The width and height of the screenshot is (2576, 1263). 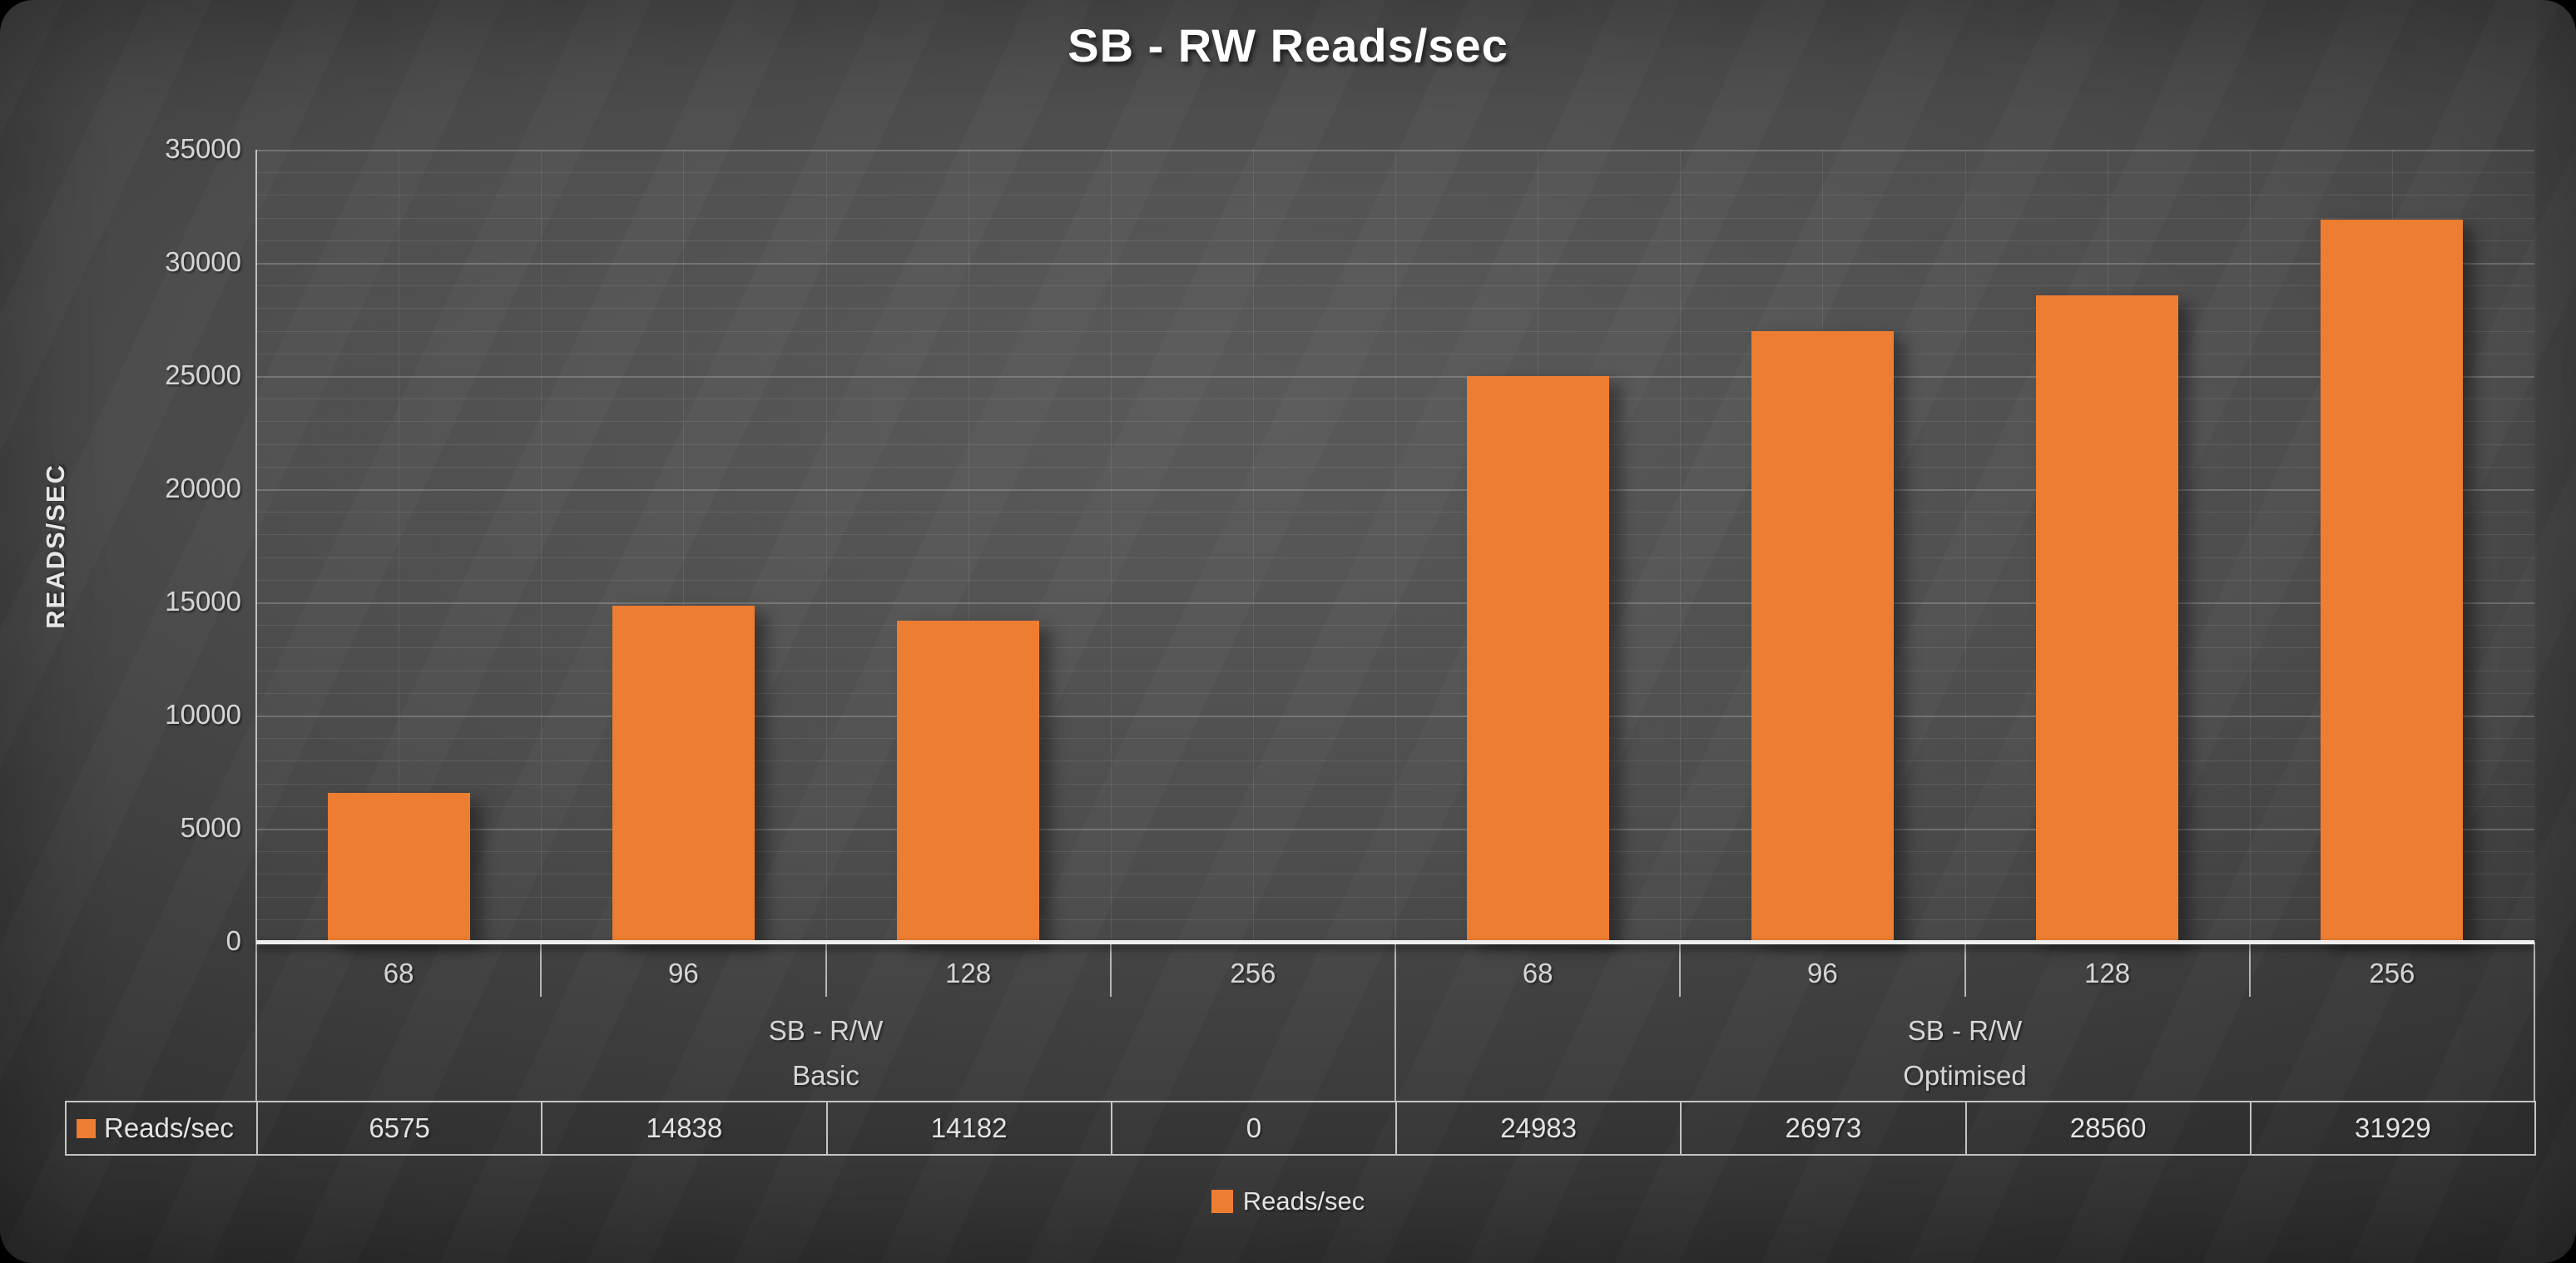 What do you see at coordinates (233, 940) in the screenshot?
I see `y-tick-label: 0` at bounding box center [233, 940].